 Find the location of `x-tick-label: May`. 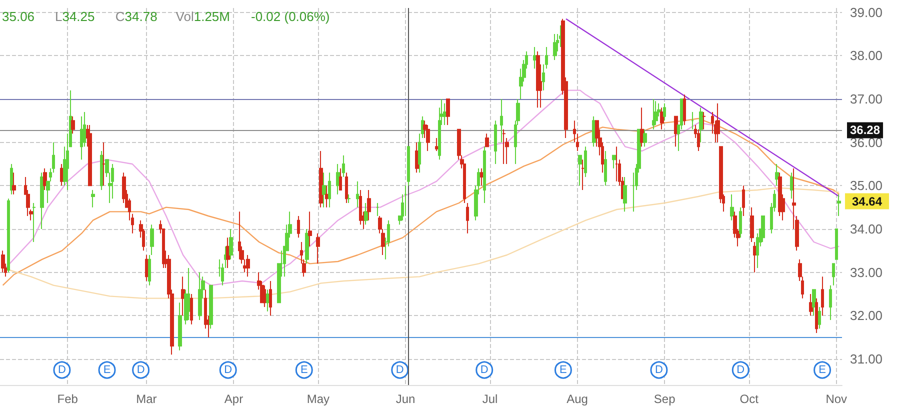

x-tick-label: May is located at coordinates (318, 399).